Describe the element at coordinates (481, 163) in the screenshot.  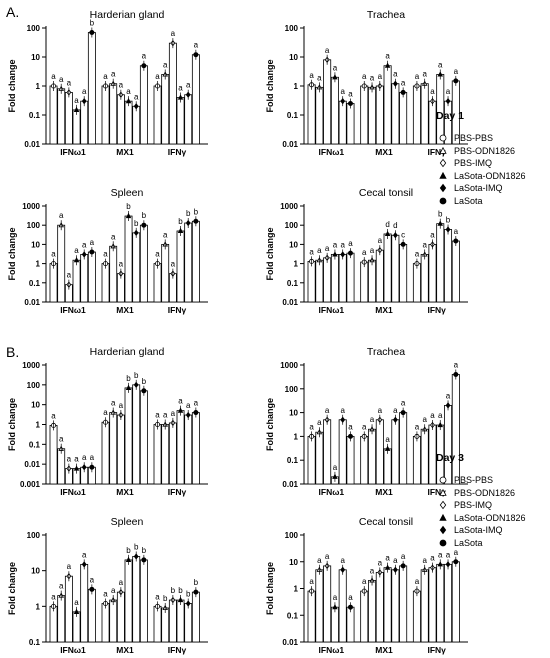
I see `legend-item: PBS-IMQ` at that location.